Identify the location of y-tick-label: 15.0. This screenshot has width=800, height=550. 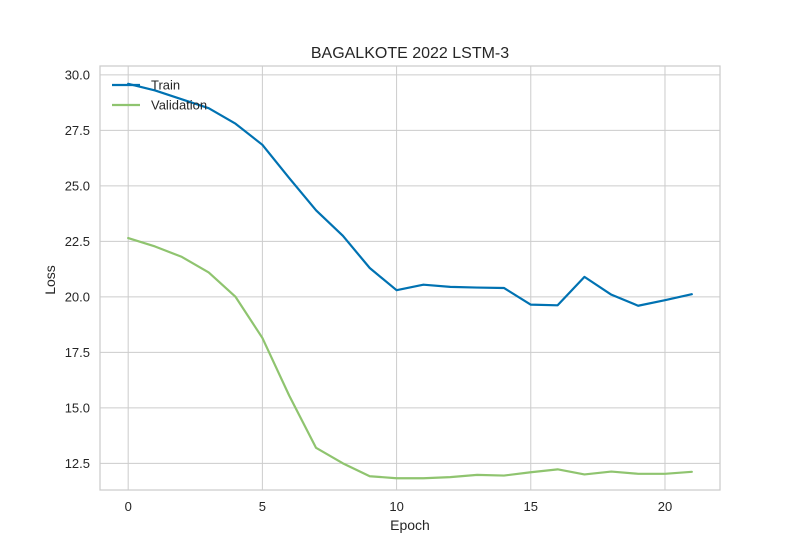
(77, 407).